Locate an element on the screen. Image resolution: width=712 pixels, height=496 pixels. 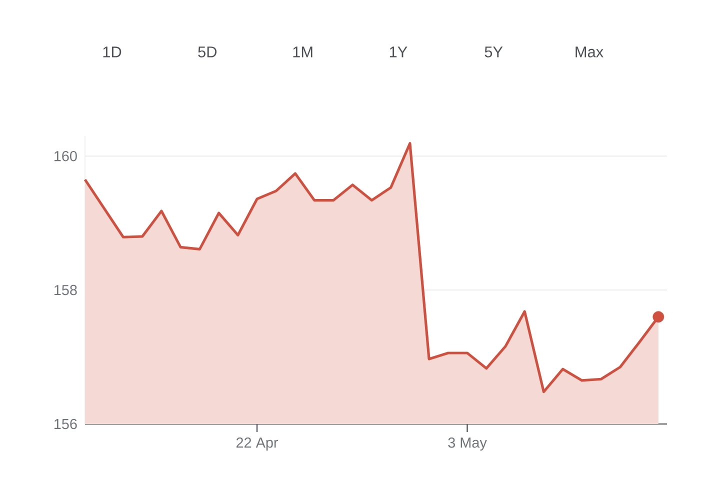
y-tick-label: 160 is located at coordinates (65, 156).